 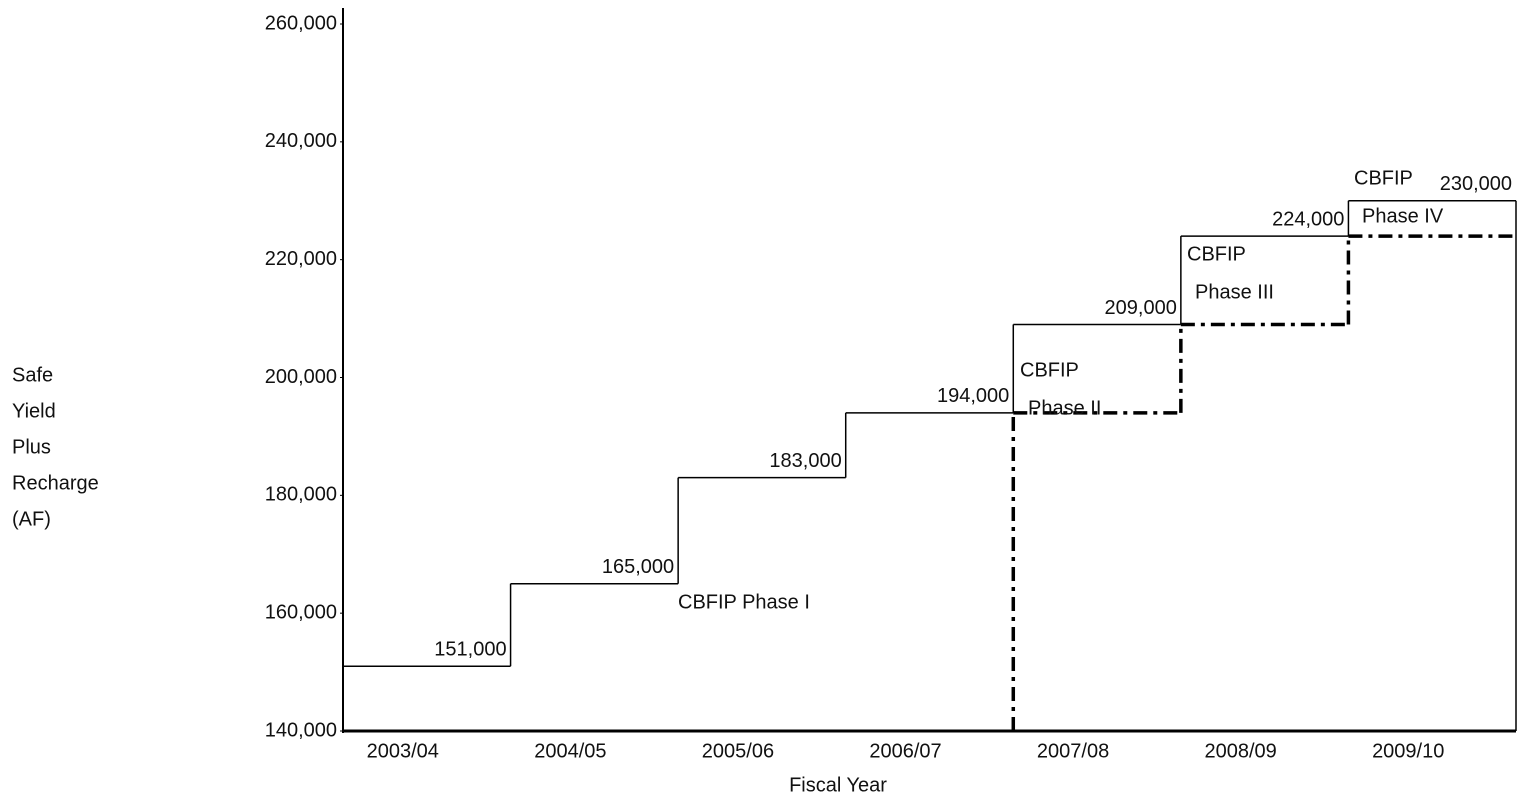 What do you see at coordinates (32, 375) in the screenshot?
I see `y-axis-title: Safe` at bounding box center [32, 375].